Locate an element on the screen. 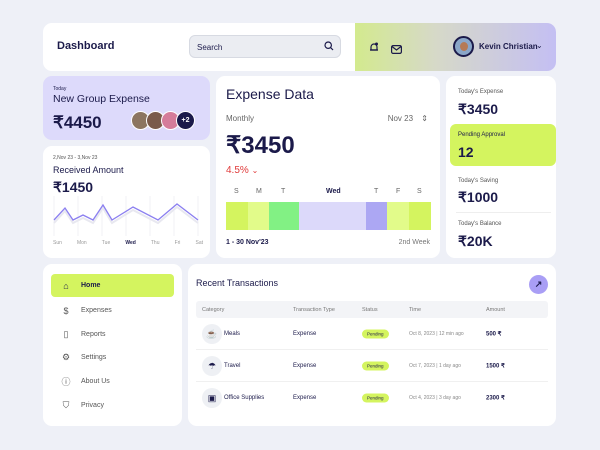  category-cell: Meals is located at coordinates (232, 333).